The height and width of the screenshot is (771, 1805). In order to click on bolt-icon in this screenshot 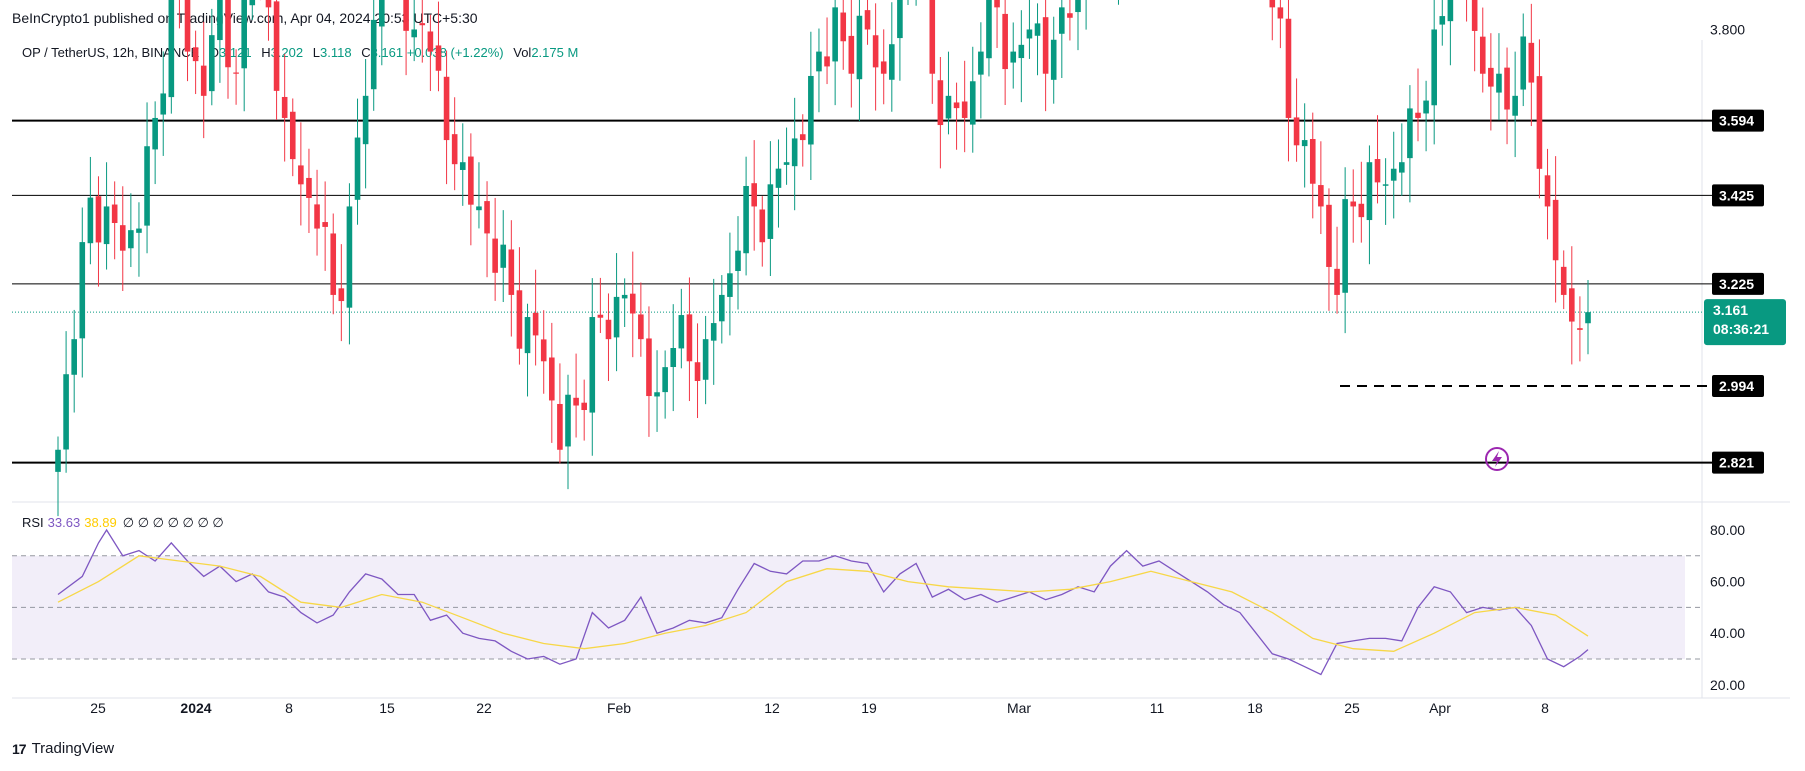, I will do `click(1497, 459)`.